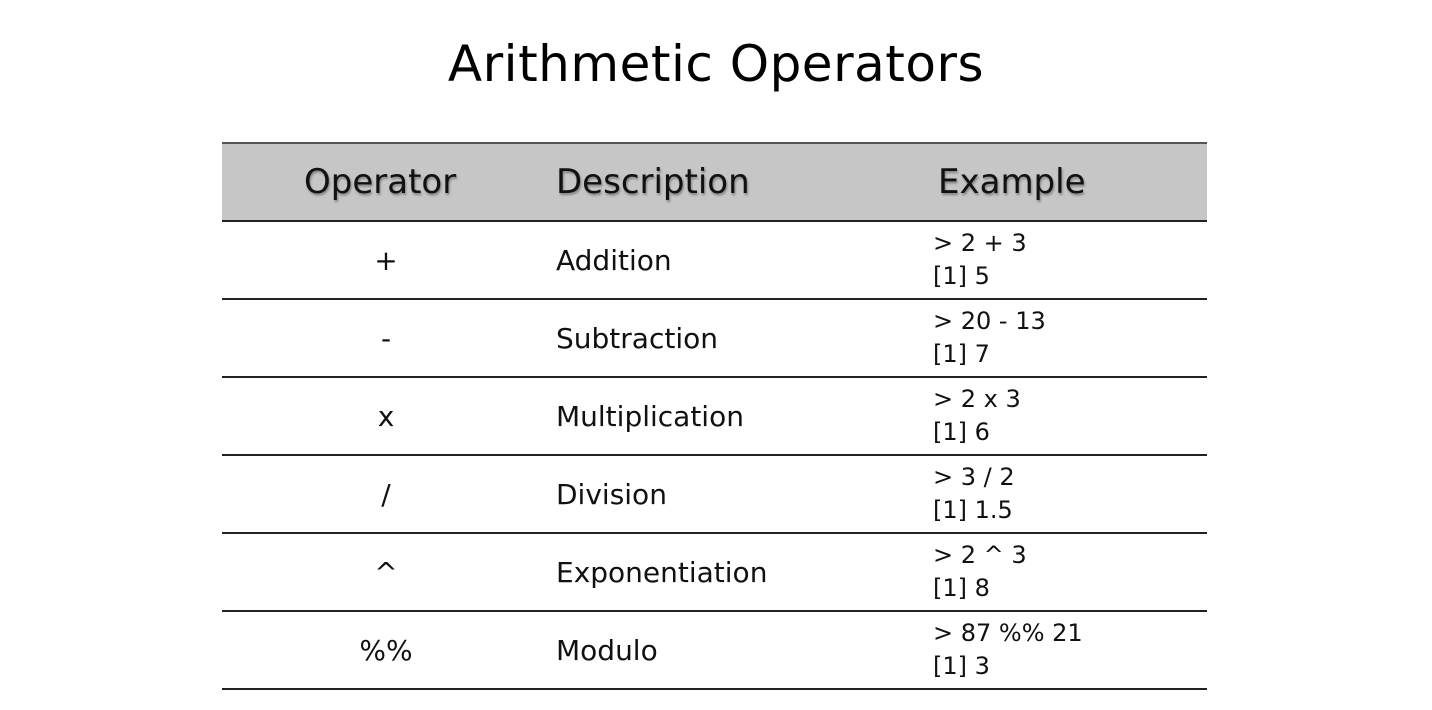 The image size is (1432, 710). What do you see at coordinates (386, 416) in the screenshot?
I see `operator-cell: x` at bounding box center [386, 416].